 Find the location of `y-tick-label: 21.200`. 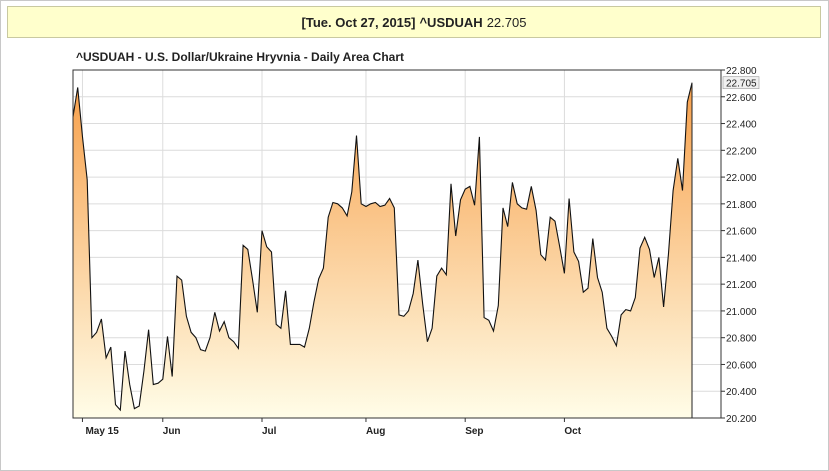

y-tick-label: 21.200 is located at coordinates (741, 285).